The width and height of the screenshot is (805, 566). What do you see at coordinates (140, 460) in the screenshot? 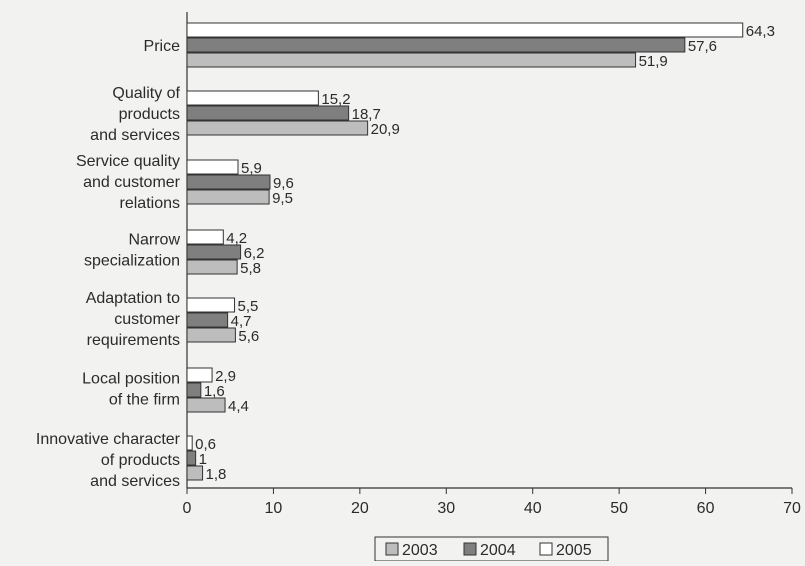
I see `category-label: of products` at bounding box center [140, 460].